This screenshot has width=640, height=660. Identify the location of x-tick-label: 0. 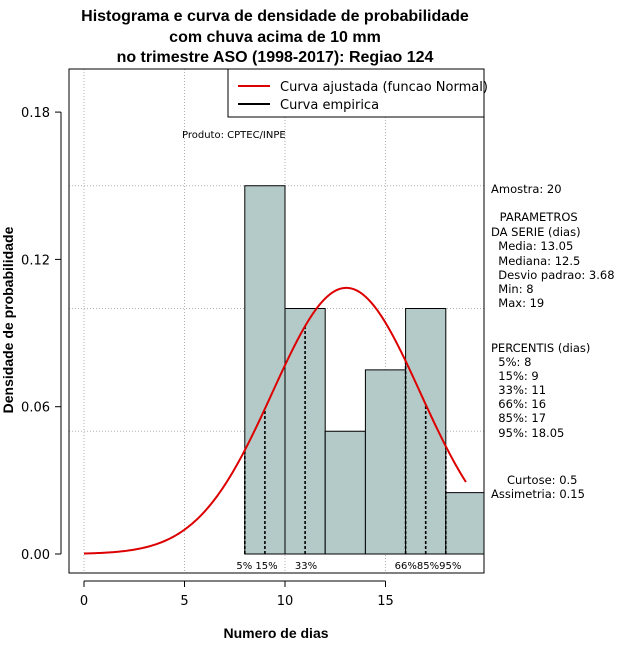
(84, 601).